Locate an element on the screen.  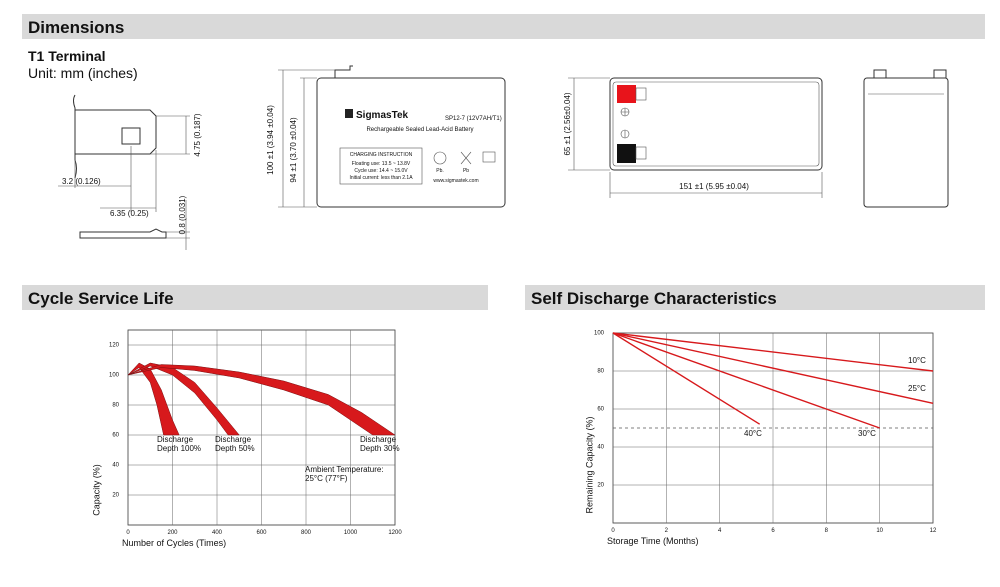
y-tick-label: 120 is located at coordinates (114, 346).